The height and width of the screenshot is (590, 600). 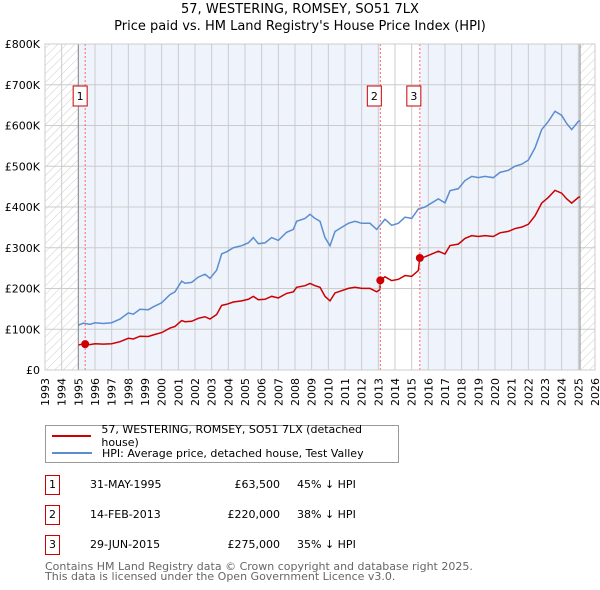 I want to click on x-tick-label: 2024, so click(x=562, y=392).